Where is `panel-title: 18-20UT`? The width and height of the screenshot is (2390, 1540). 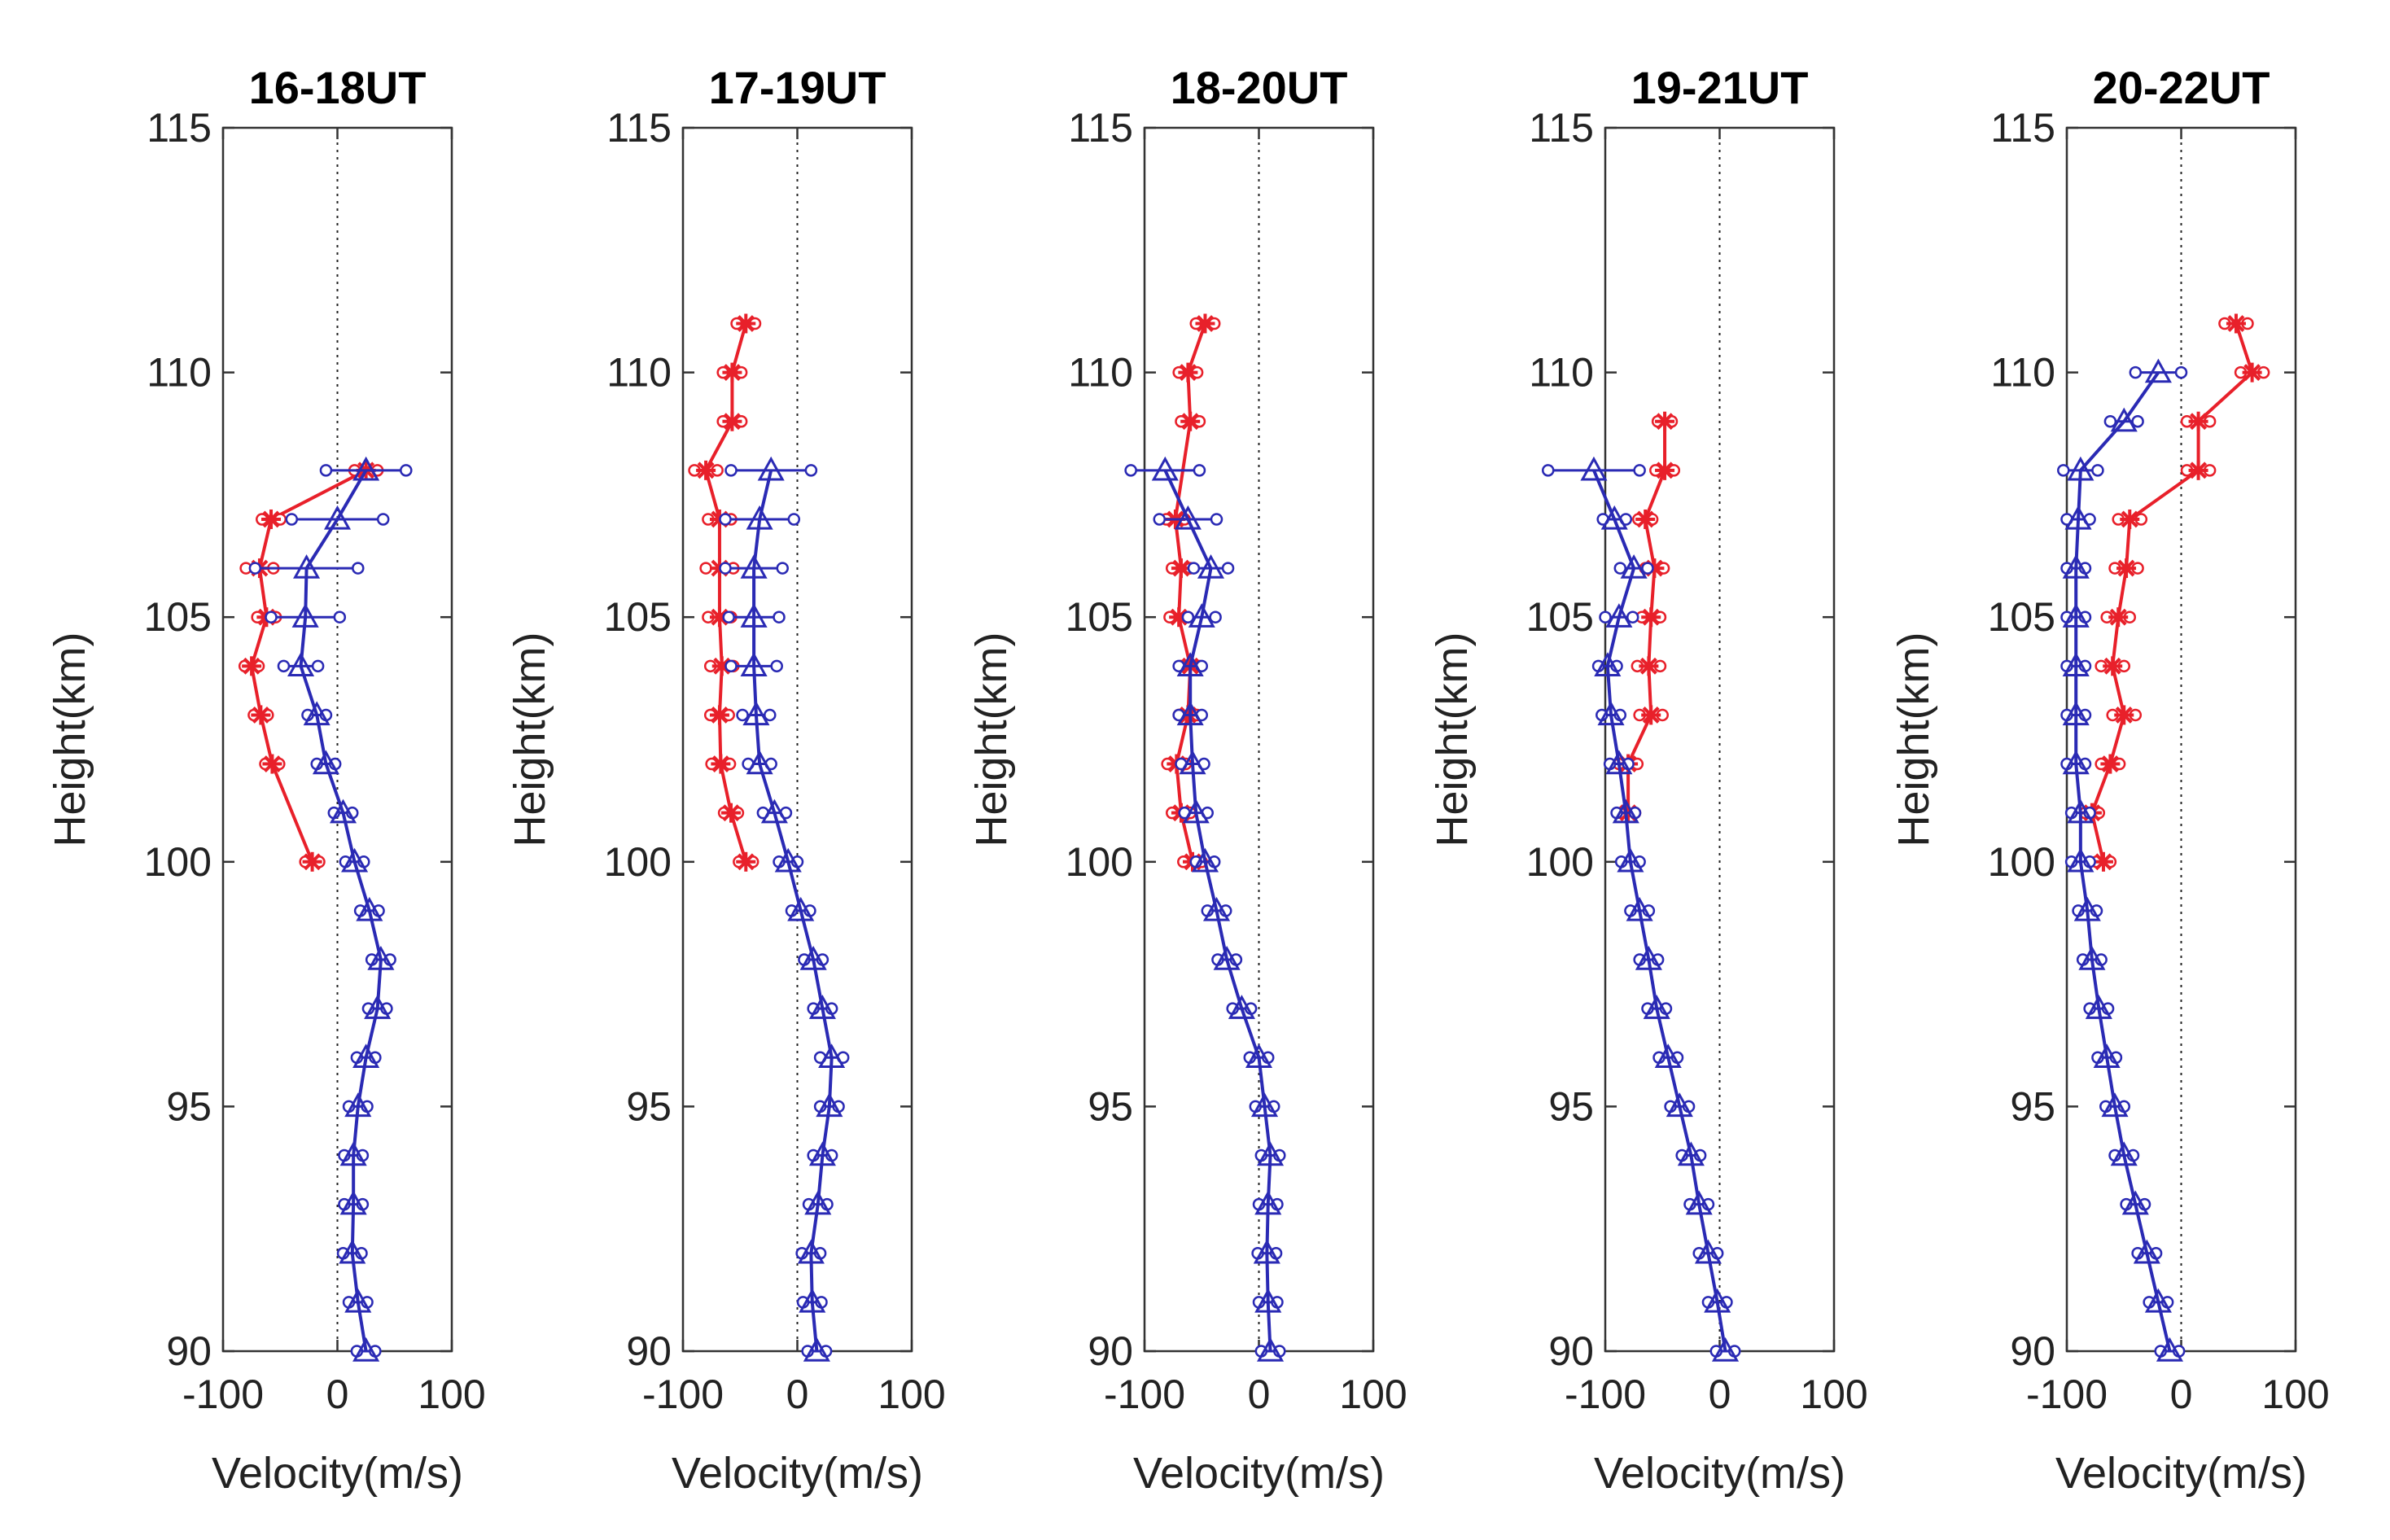 panel-title: 18-20UT is located at coordinates (1259, 87).